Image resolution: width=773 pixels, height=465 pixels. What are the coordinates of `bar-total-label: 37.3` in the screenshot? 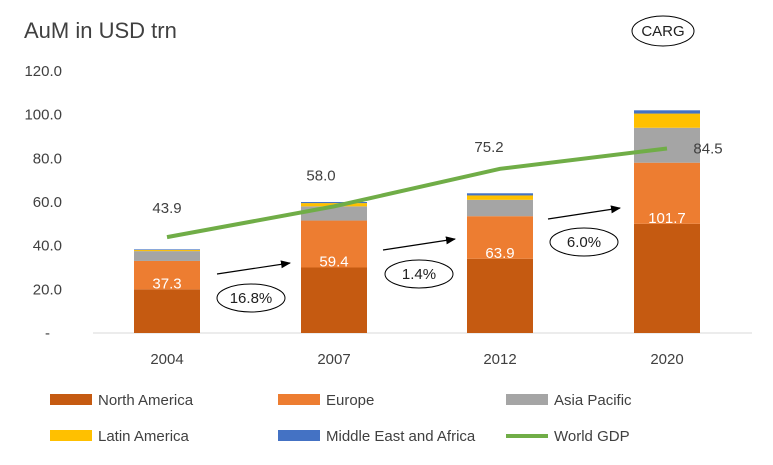 It's located at (166, 283).